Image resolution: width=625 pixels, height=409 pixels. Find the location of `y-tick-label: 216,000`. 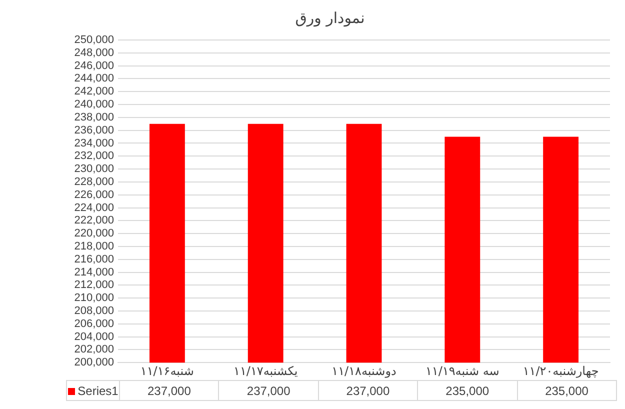

y-tick-label: 216,000 is located at coordinates (94, 259).